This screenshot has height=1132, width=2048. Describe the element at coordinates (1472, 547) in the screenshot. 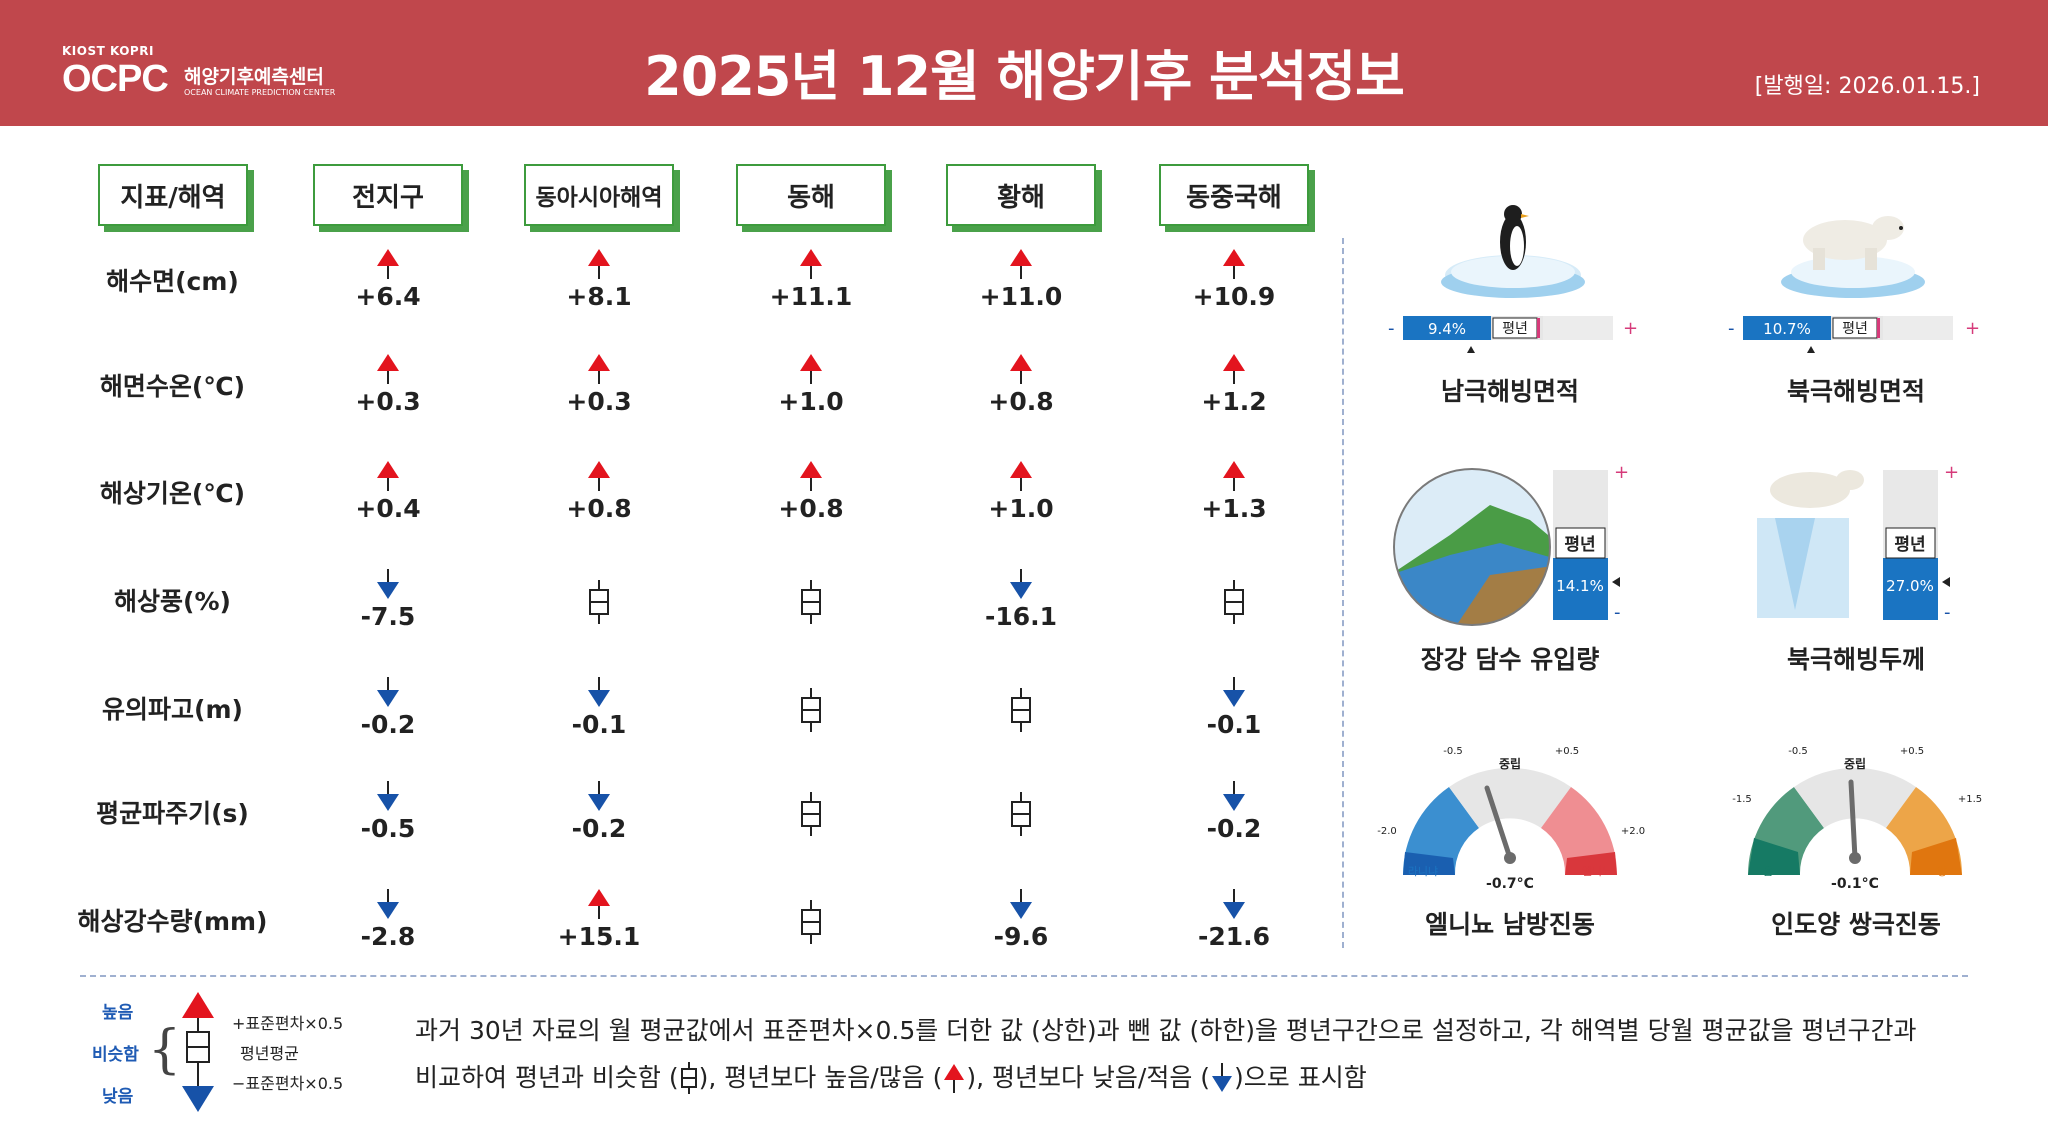

I see `river-landscape-icon` at that location.